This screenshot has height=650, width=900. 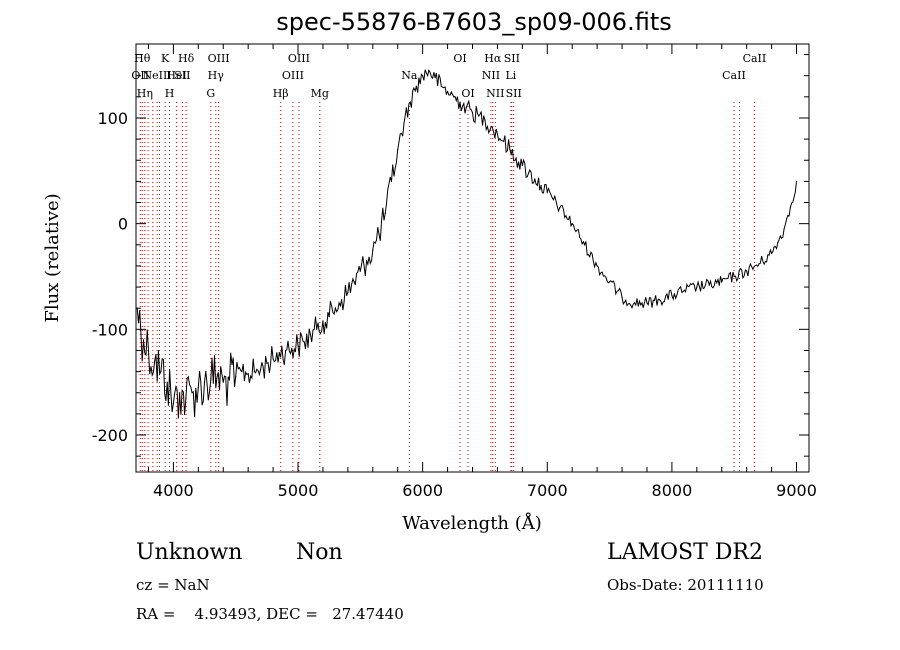 I want to click on line-label-30: CaII, so click(x=755, y=58).